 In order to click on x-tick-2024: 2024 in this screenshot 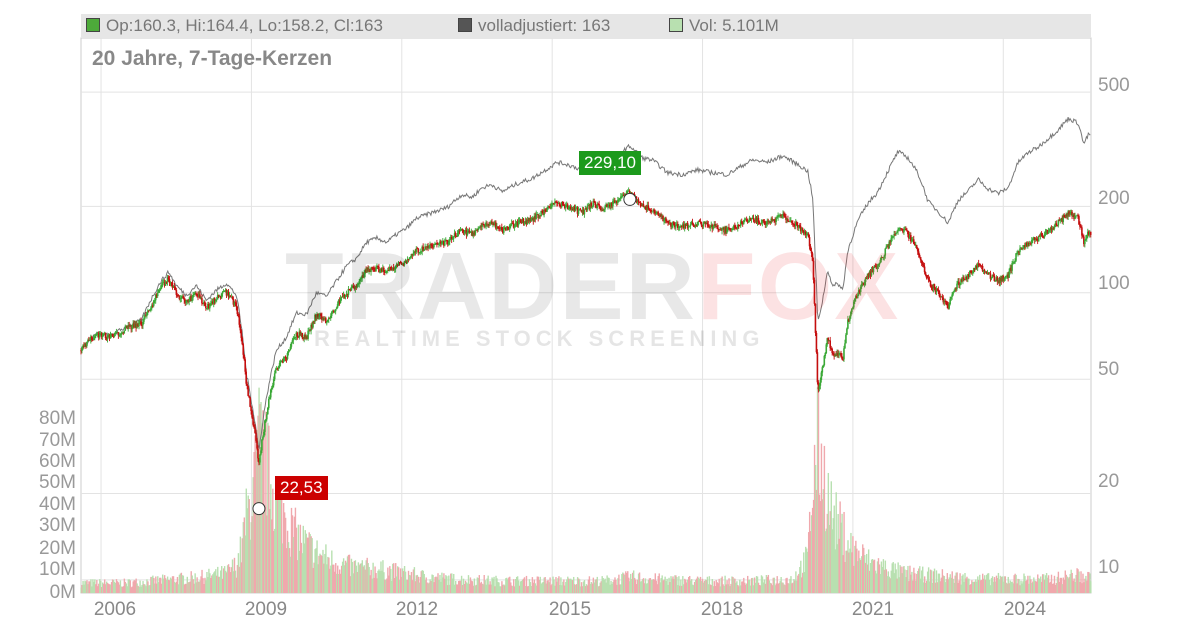, I will do `click(1025, 609)`.